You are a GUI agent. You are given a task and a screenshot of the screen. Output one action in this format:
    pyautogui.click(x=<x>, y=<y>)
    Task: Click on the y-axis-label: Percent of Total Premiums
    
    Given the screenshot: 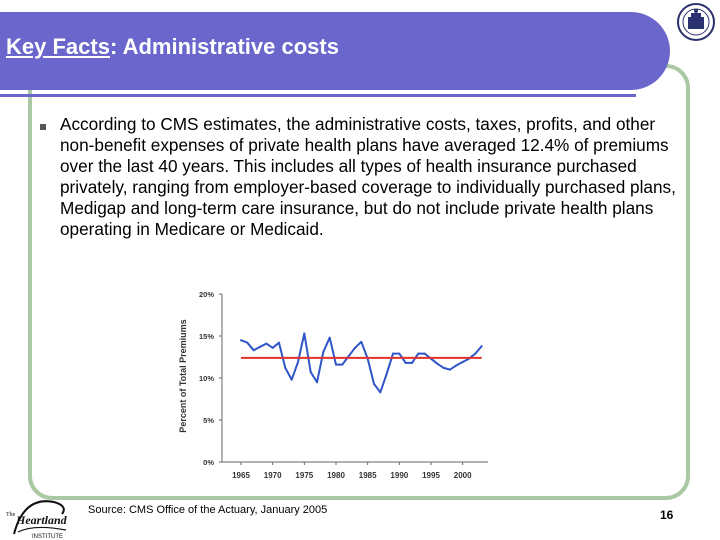 What is the action you would take?
    pyautogui.click(x=183, y=375)
    